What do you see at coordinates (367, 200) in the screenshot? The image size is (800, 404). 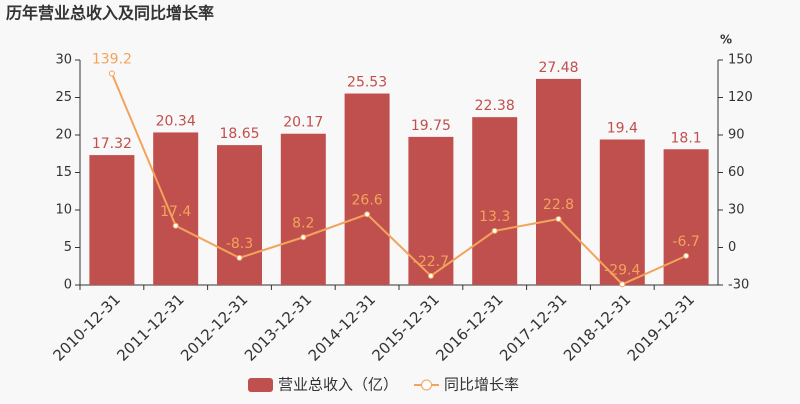 I see `line-value-label: 26.6` at bounding box center [367, 200].